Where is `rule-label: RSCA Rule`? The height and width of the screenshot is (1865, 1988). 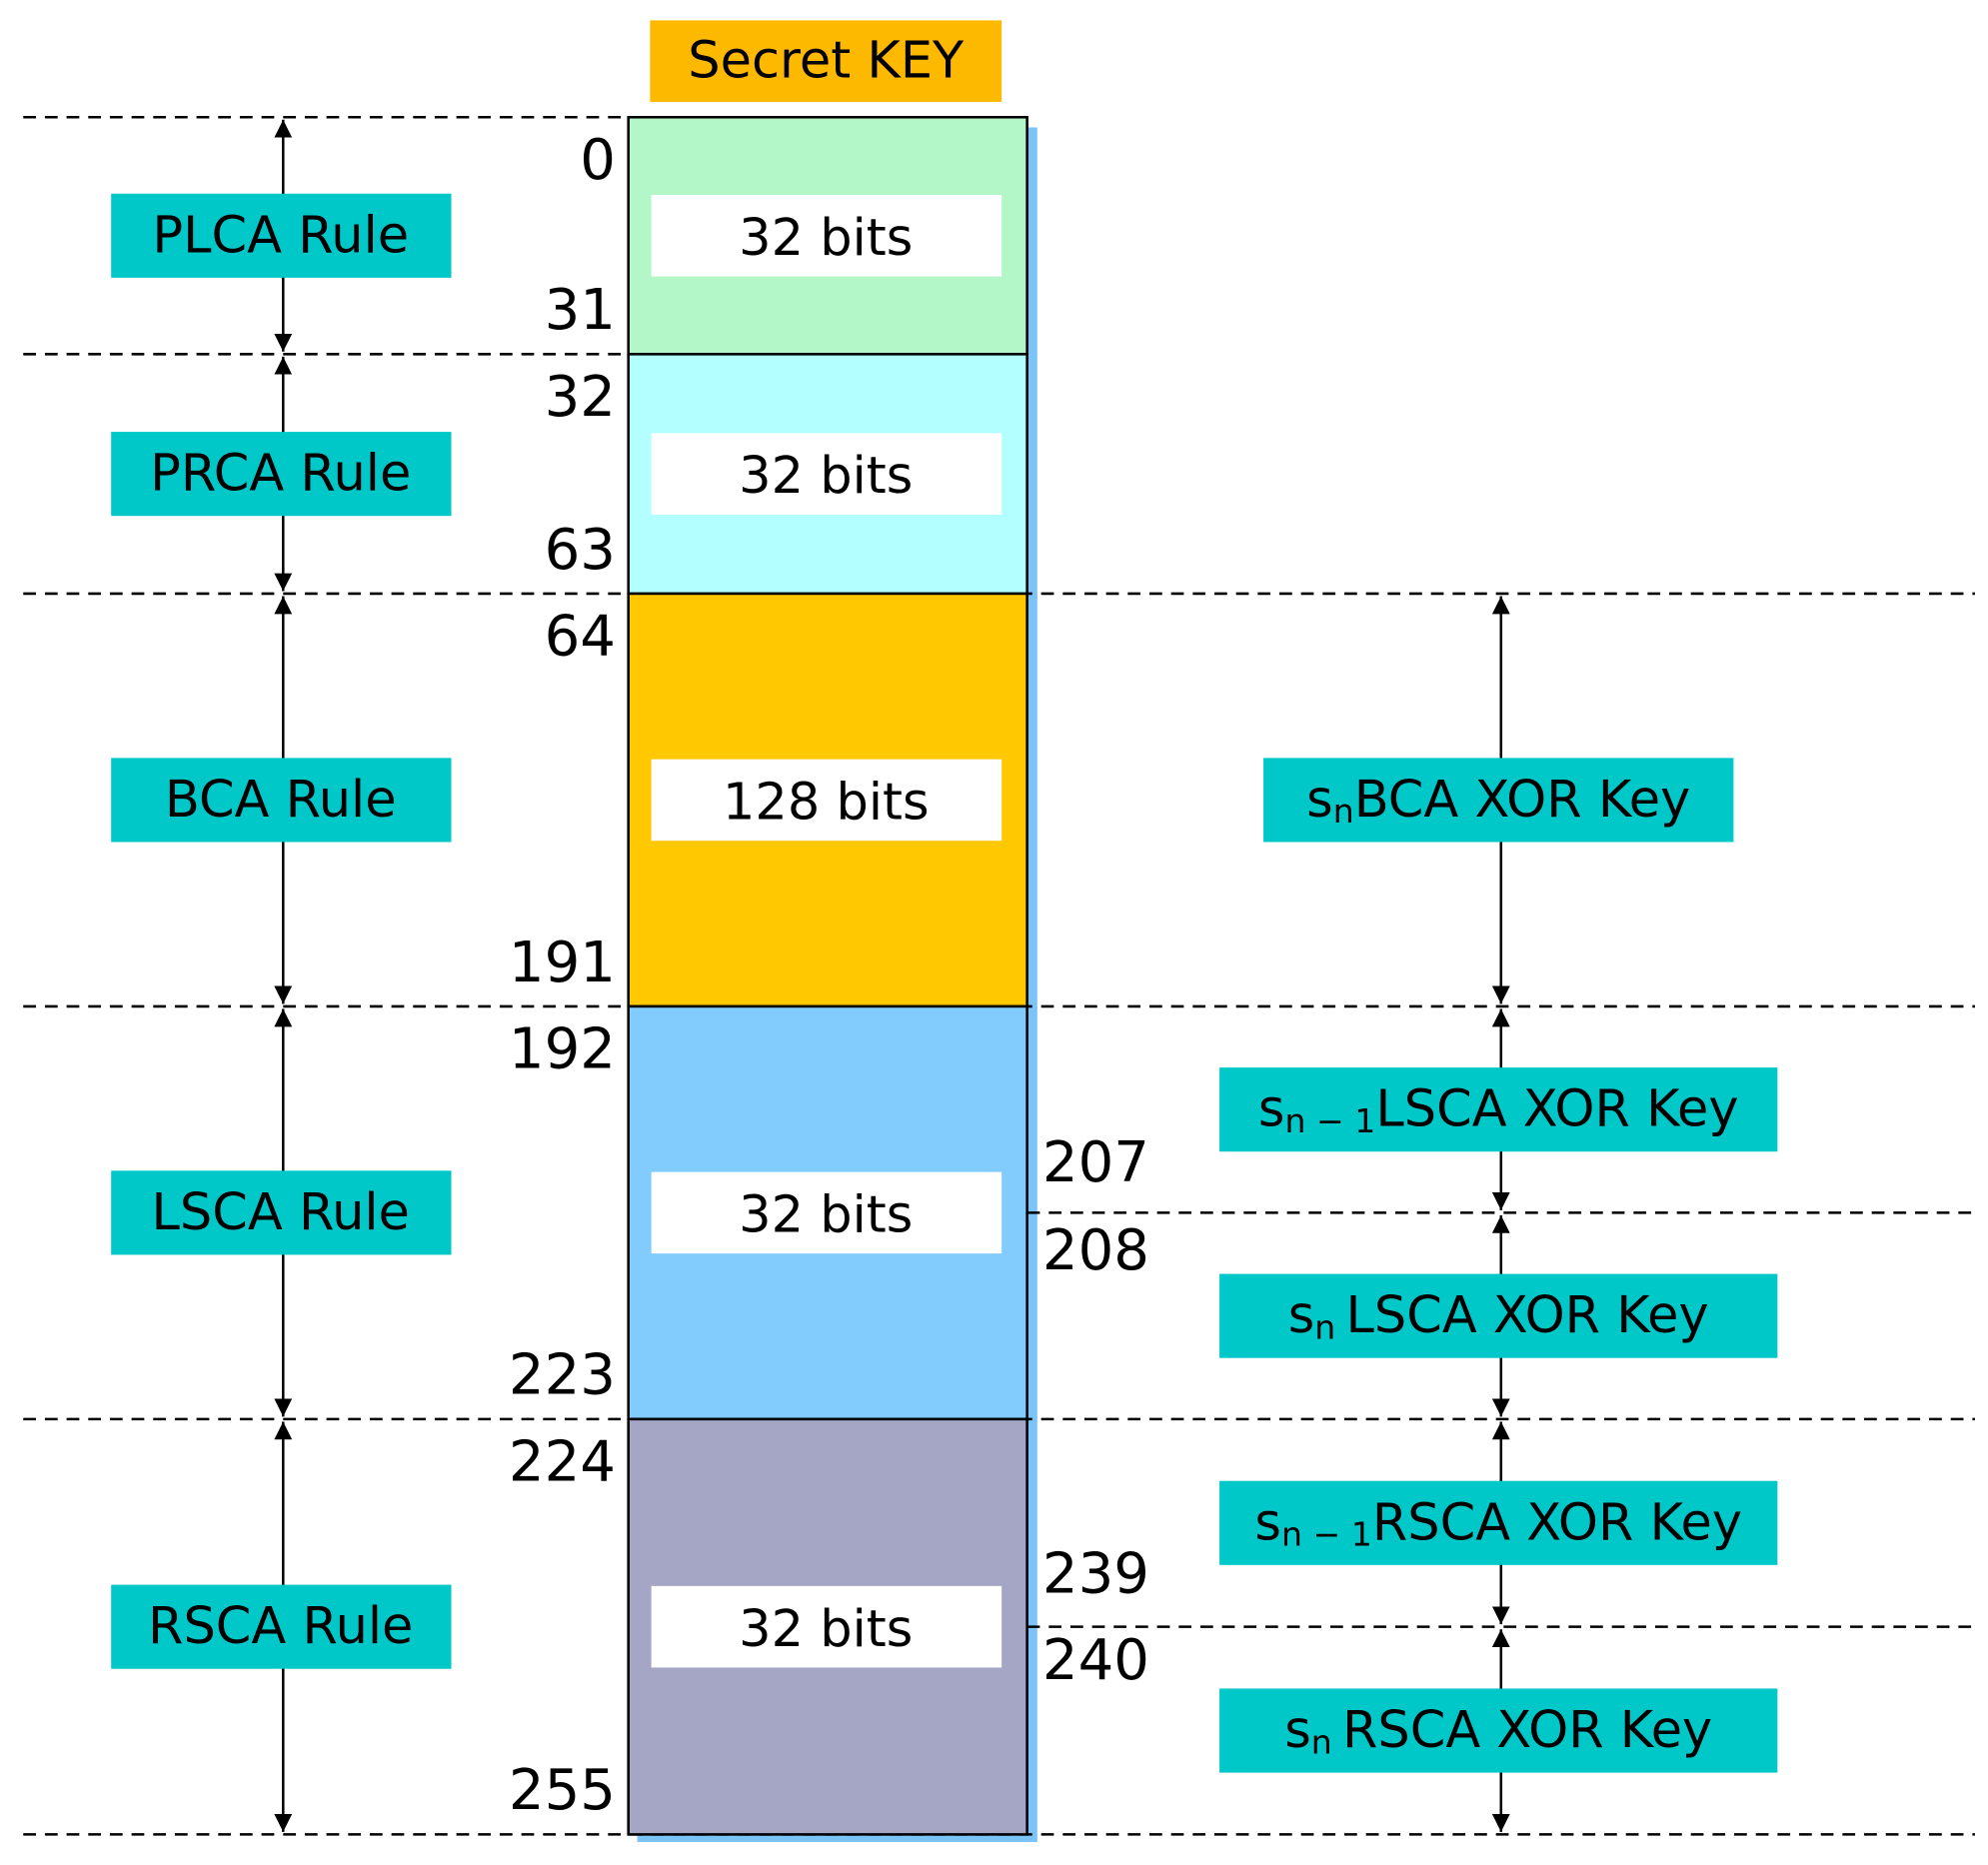
rule-label: RSCA Rule is located at coordinates (280, 1627).